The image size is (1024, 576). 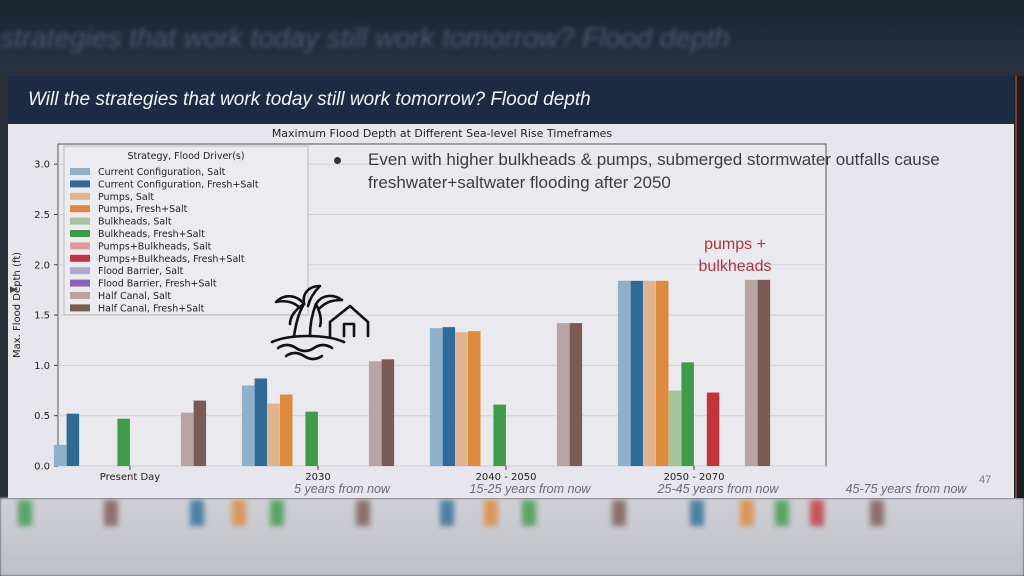 What do you see at coordinates (985, 480) in the screenshot?
I see `page-number: 47` at bounding box center [985, 480].